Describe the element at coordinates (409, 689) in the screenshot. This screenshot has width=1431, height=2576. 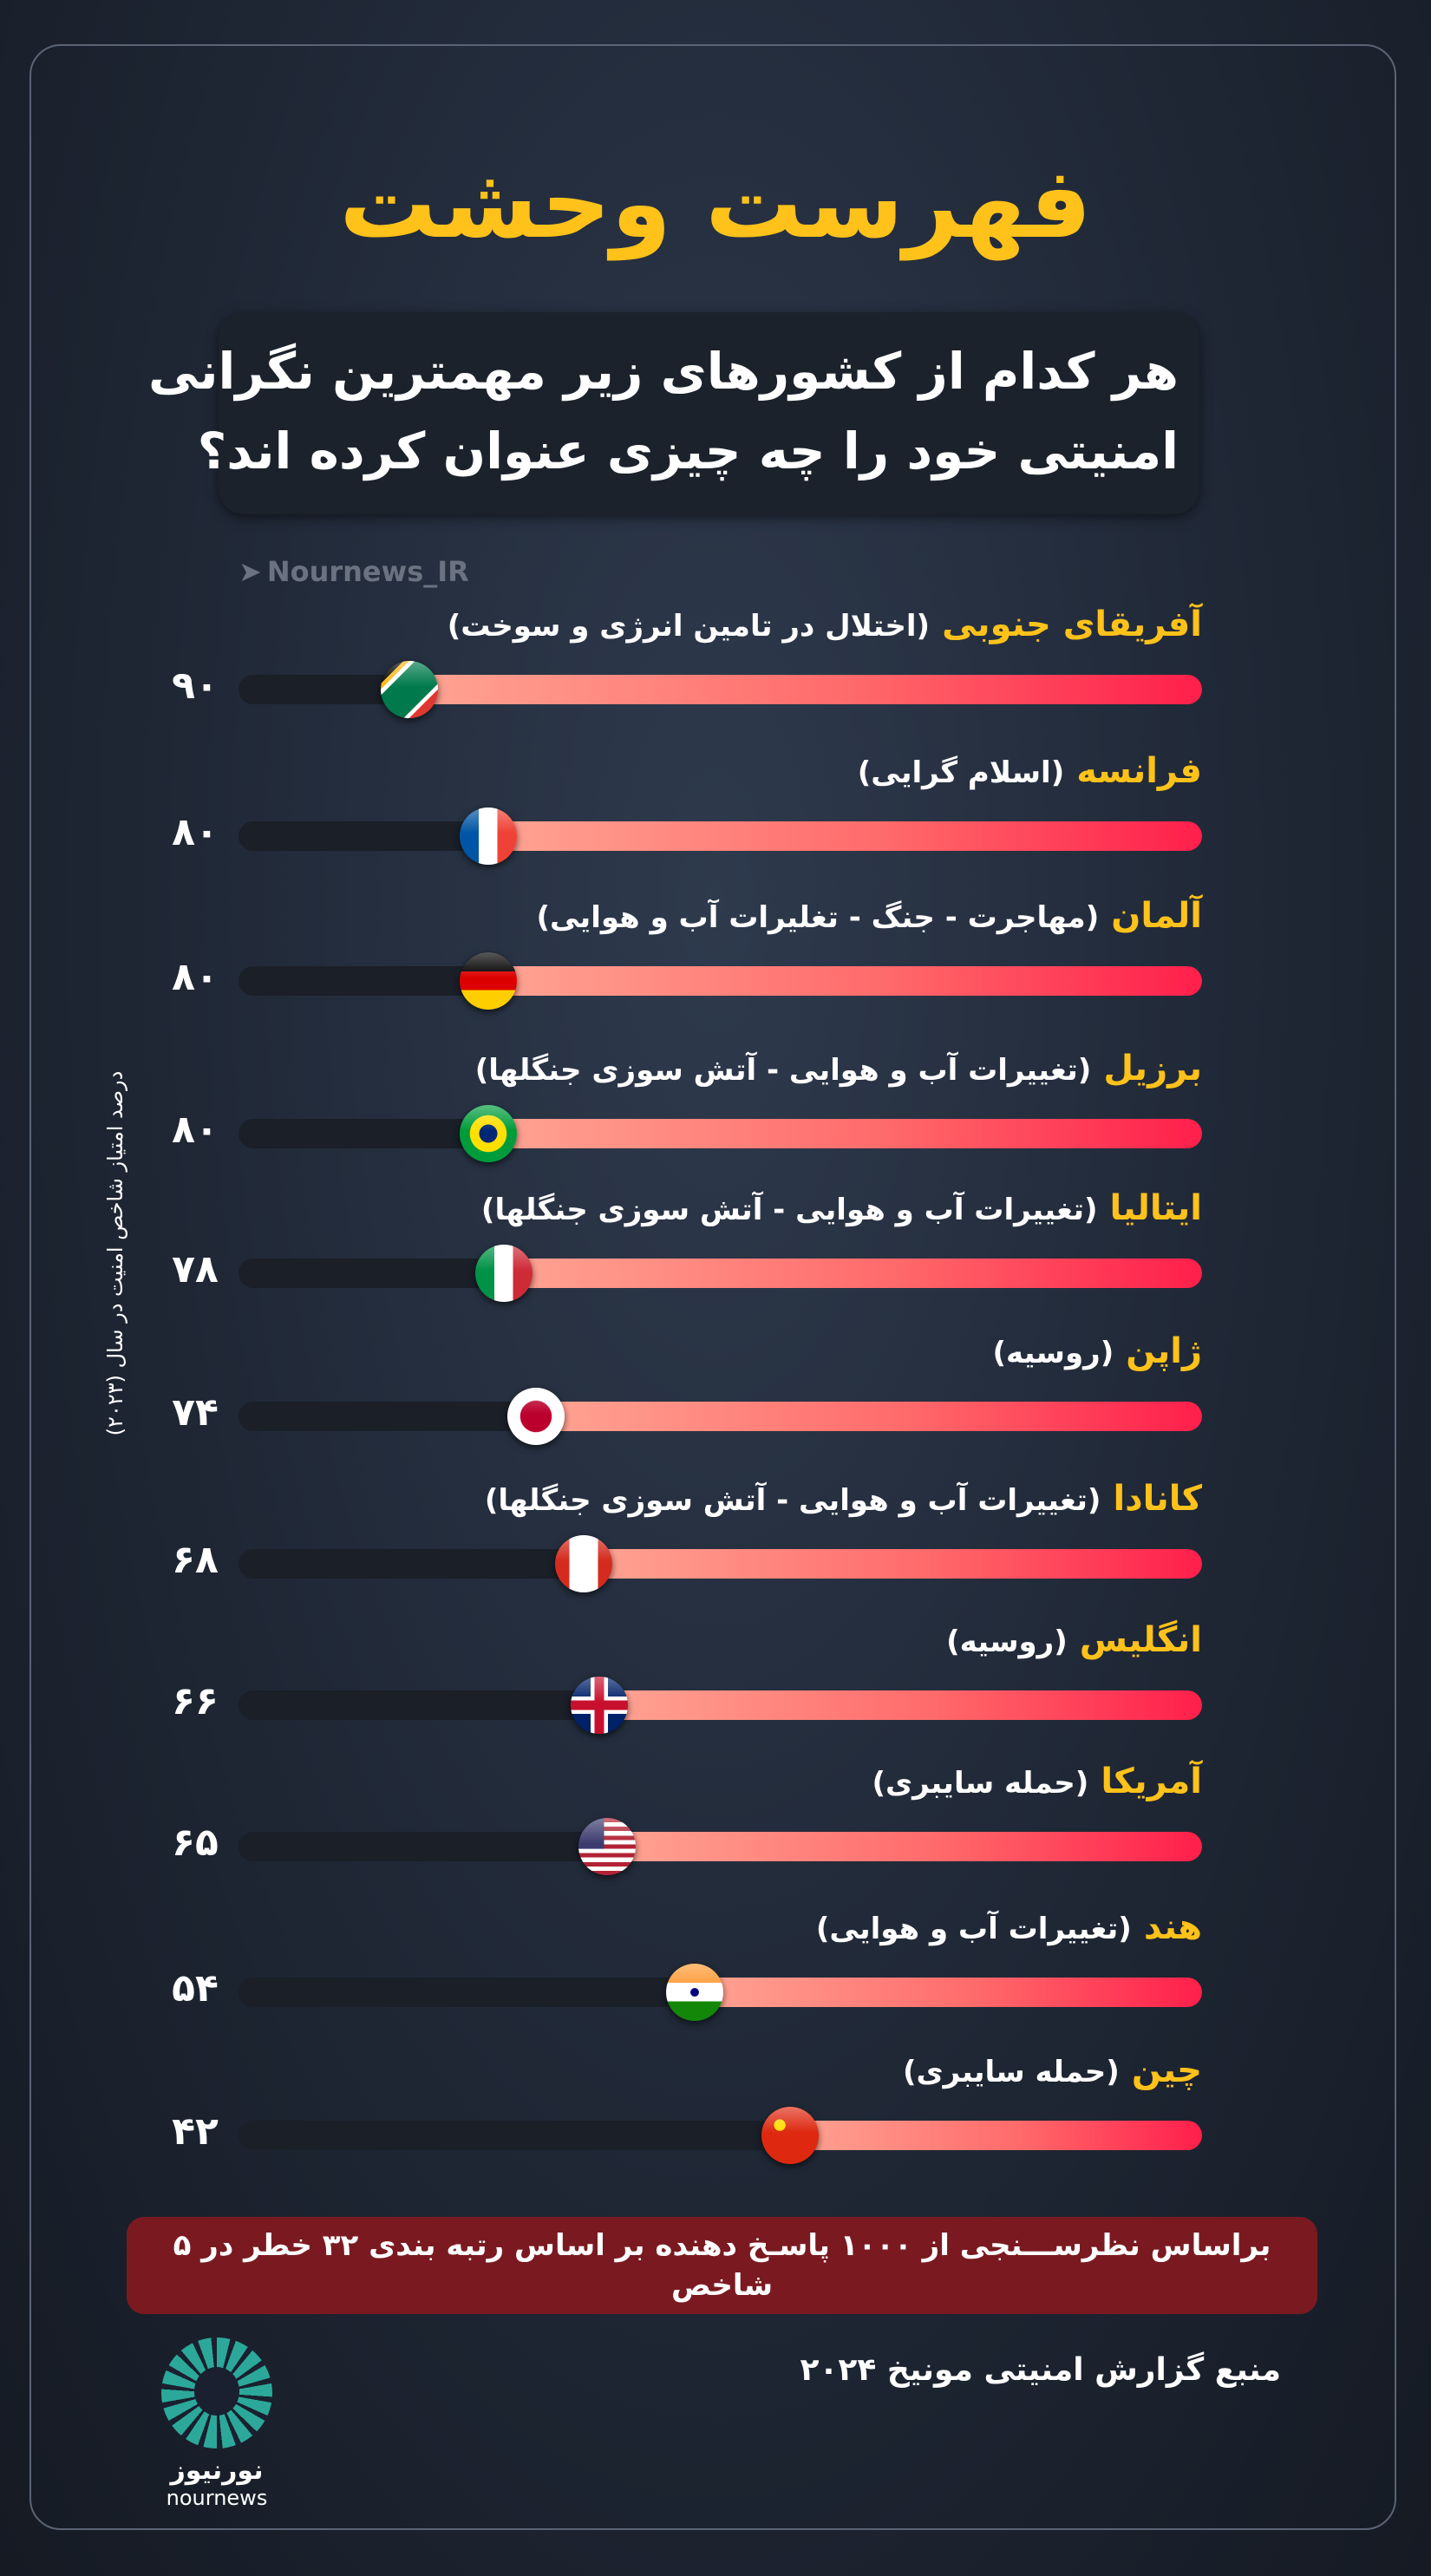
I see `flag-south-africa-icon` at that location.